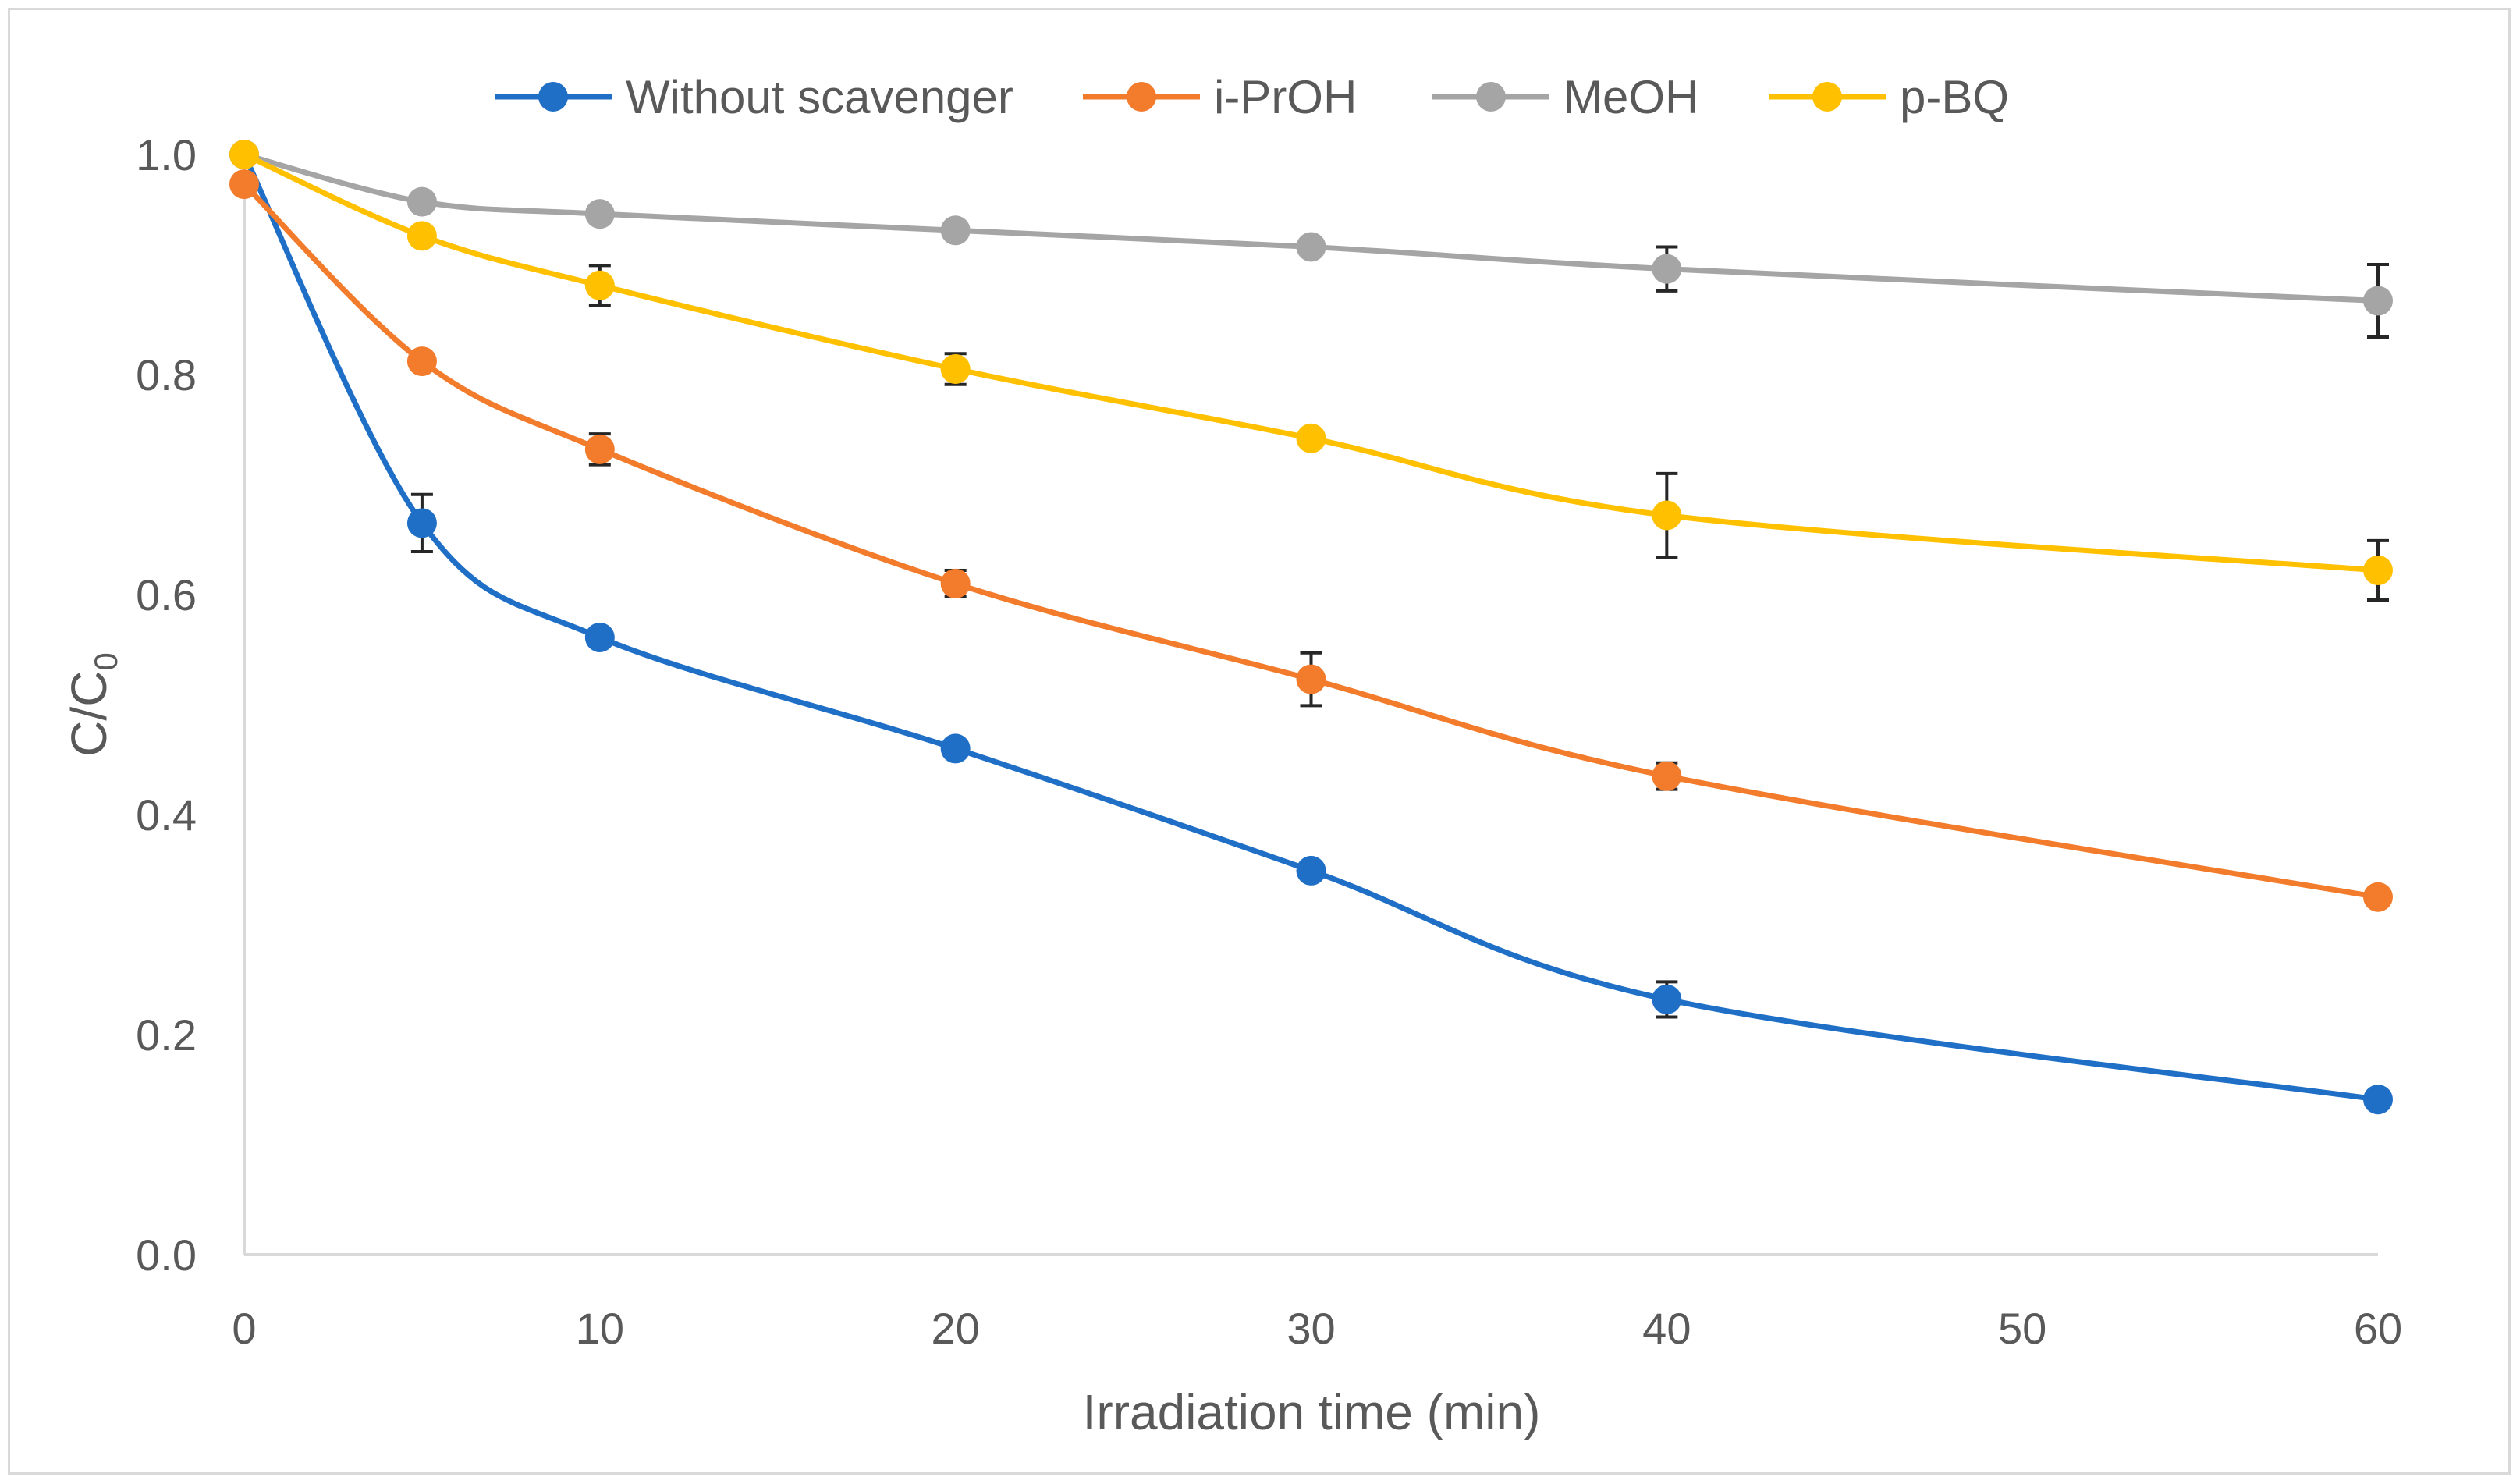 The image size is (2520, 1484). I want to click on legend-item-p-bq: p-BQ, so click(1889, 97).